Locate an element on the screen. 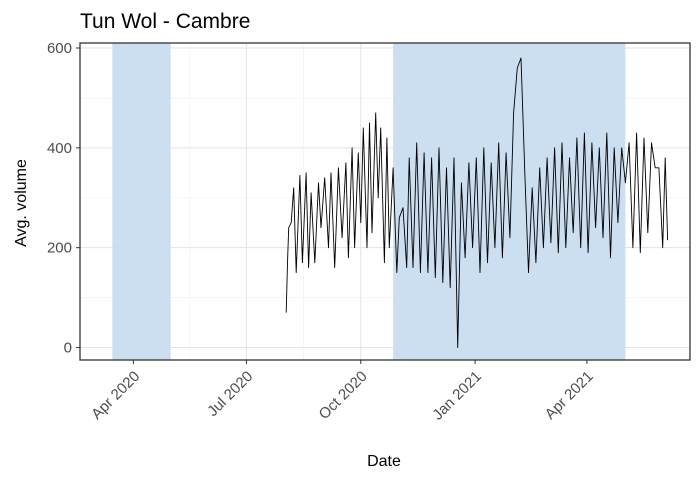  y-axis-title: Avg. volume is located at coordinates (21, 203).